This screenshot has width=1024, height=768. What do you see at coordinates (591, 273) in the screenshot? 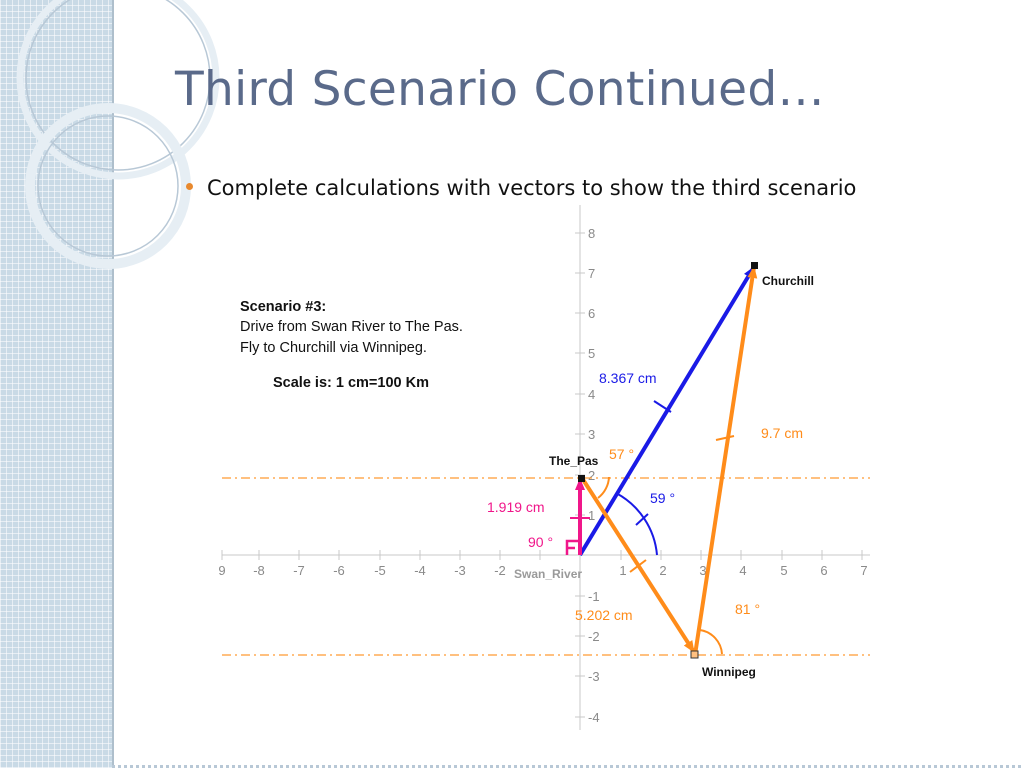
I see `y-tick-label: 7` at bounding box center [591, 273].